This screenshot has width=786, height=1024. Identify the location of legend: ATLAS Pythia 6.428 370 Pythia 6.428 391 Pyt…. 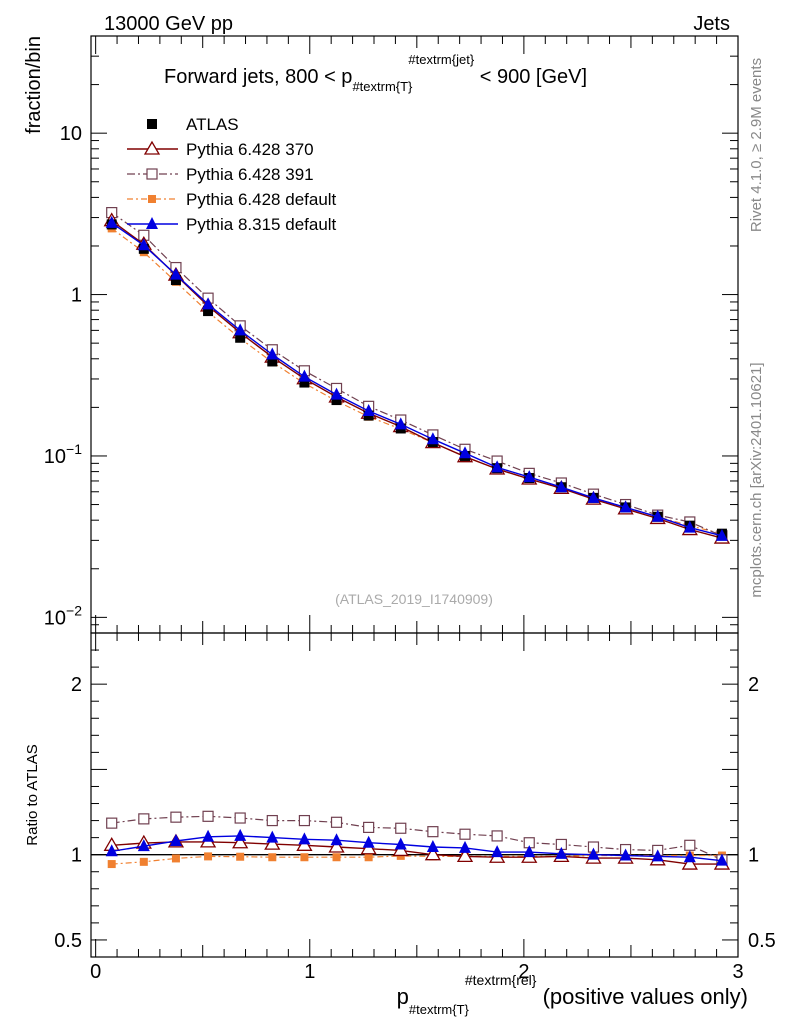
(232, 174).